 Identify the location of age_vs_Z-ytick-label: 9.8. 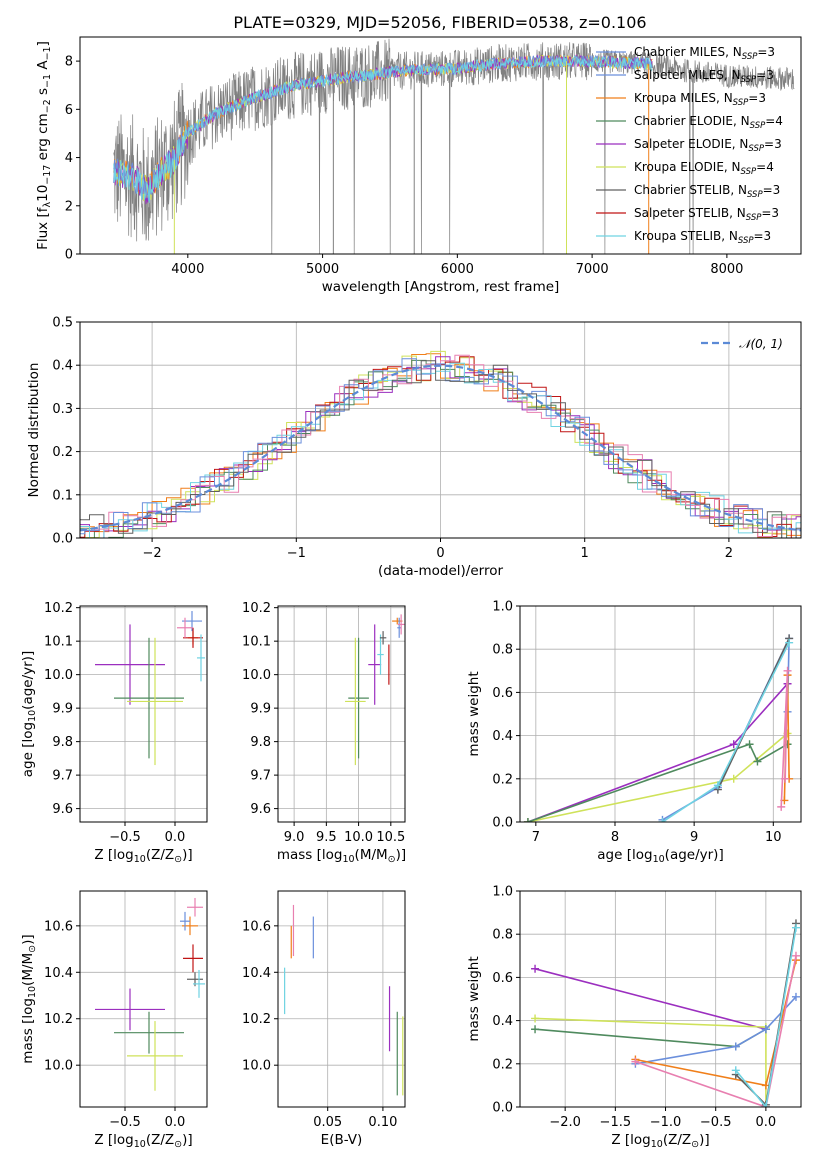
(62, 742).